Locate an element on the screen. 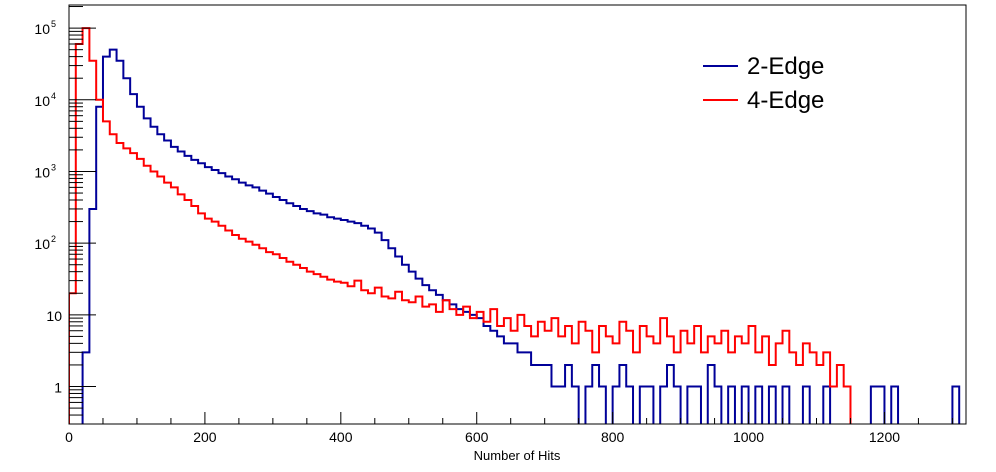 The height and width of the screenshot is (472, 996). y-tick-label-exponent: 4 is located at coordinates (53, 96).